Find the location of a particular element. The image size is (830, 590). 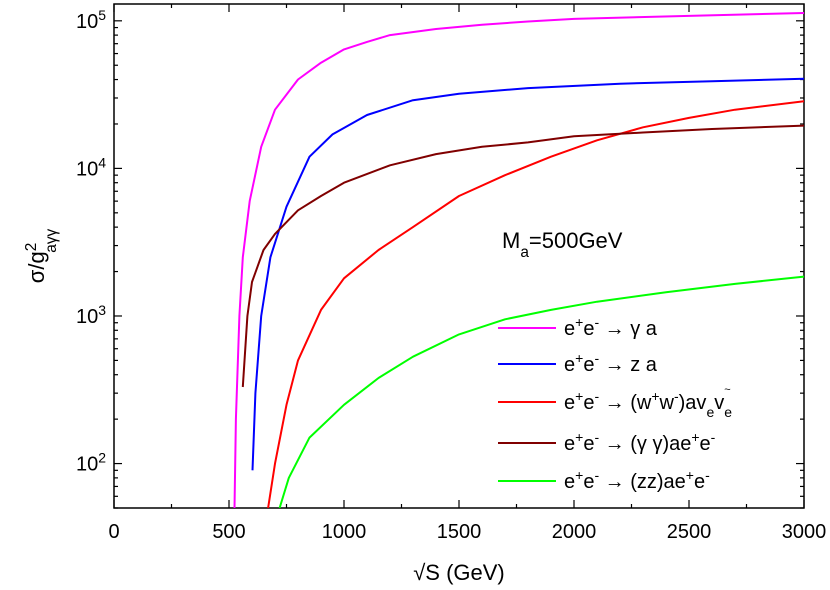

x-tick-label: 1500 is located at coordinates (459, 532).